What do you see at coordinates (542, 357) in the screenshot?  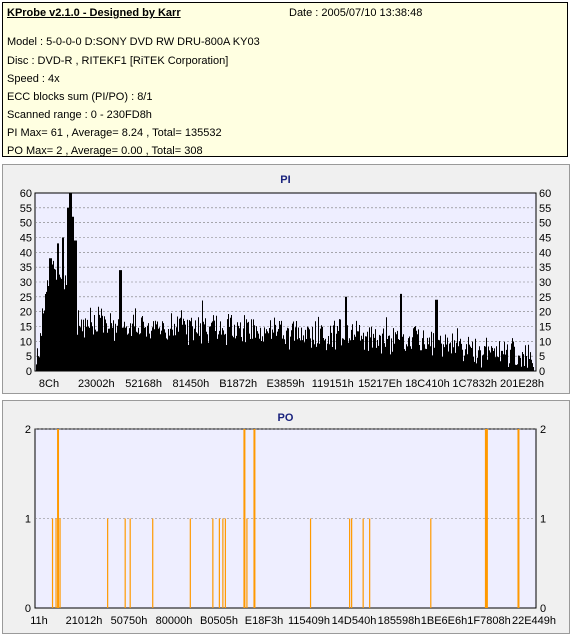 I see `pi-y-tick-right: 5` at bounding box center [542, 357].